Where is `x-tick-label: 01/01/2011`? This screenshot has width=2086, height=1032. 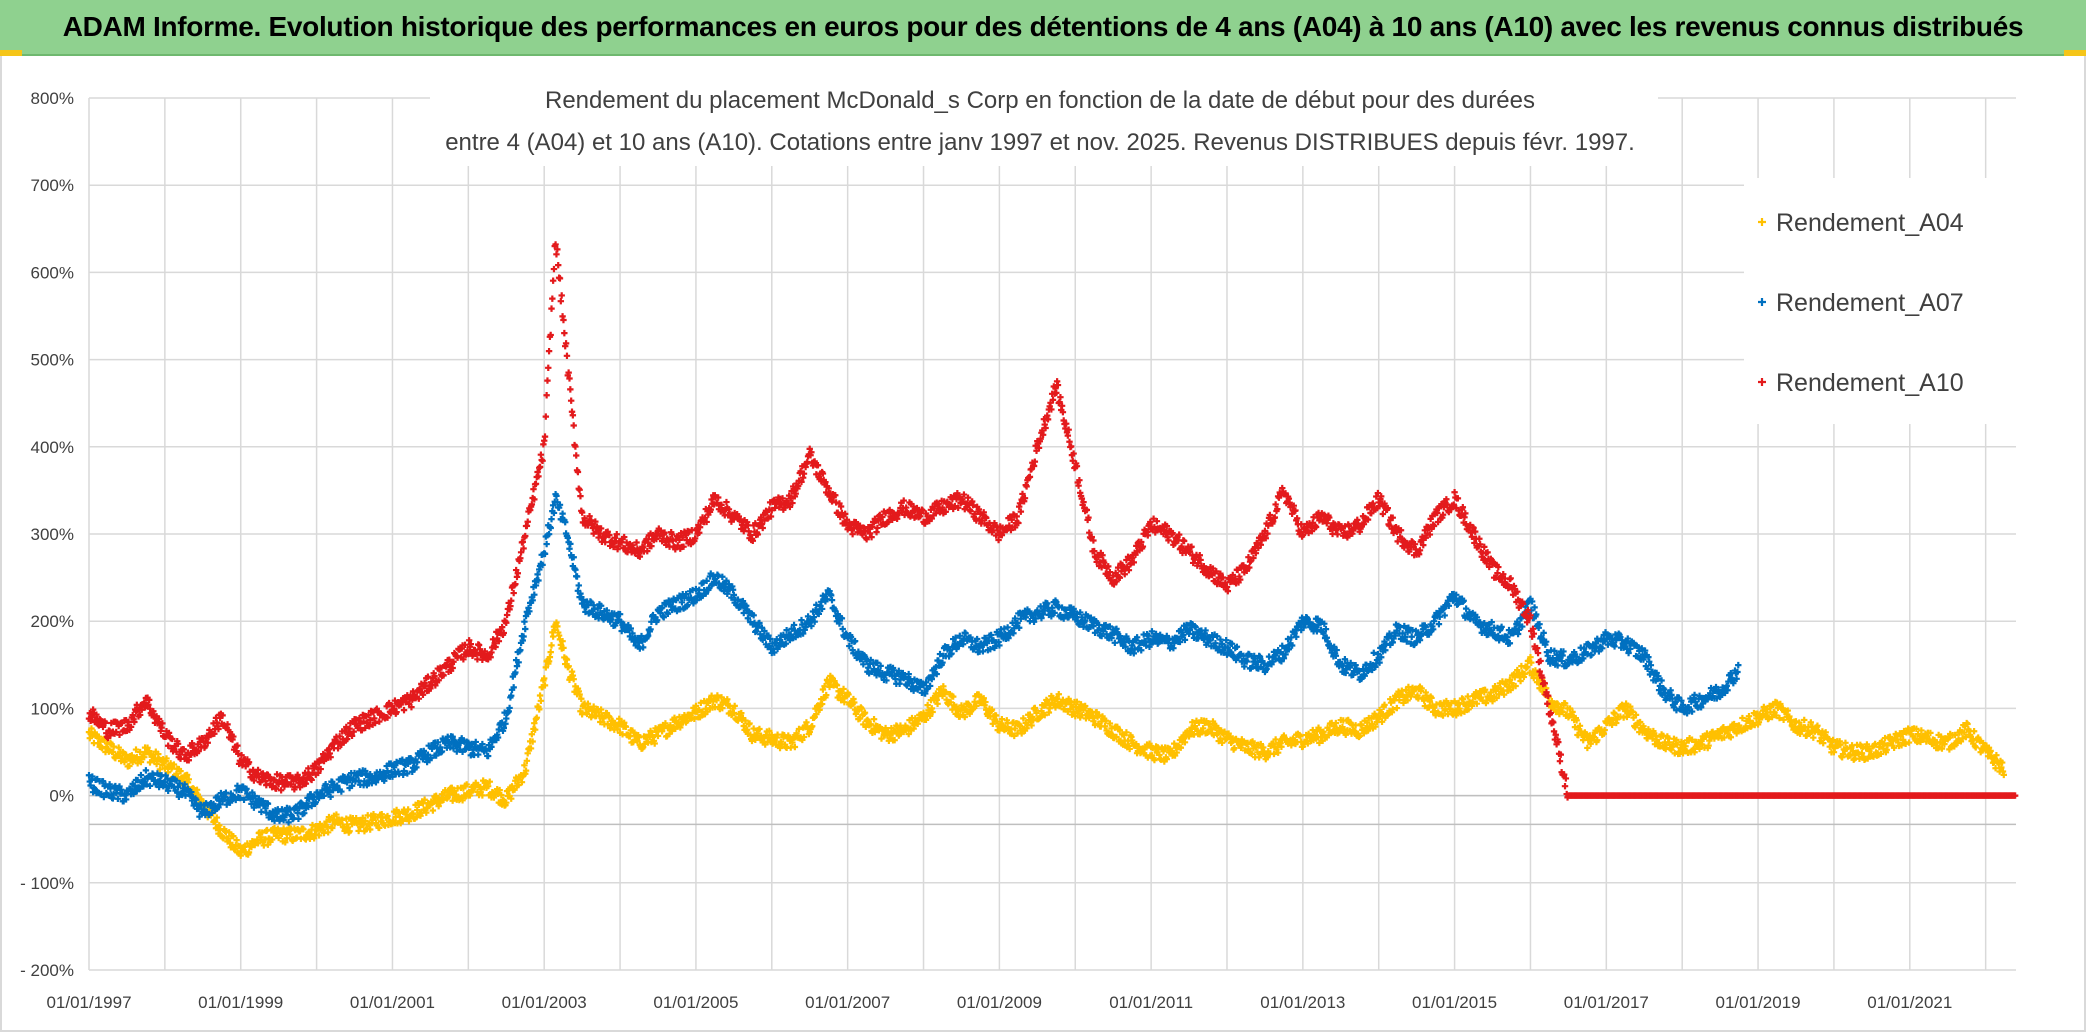 x-tick-label: 01/01/2011 is located at coordinates (1151, 1002).